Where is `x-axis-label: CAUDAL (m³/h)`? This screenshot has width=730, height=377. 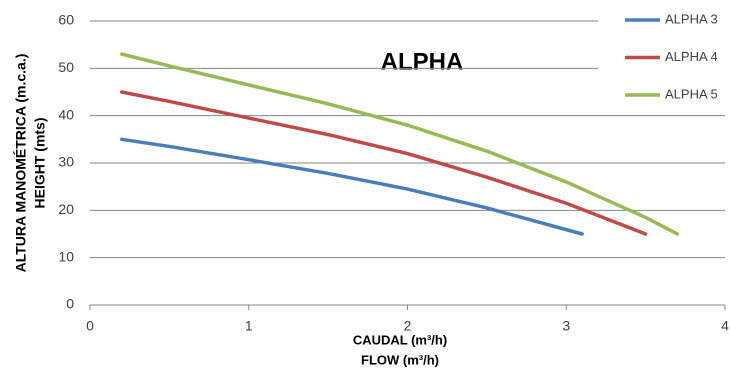 x-axis-label: CAUDAL (m³/h) is located at coordinates (400, 339).